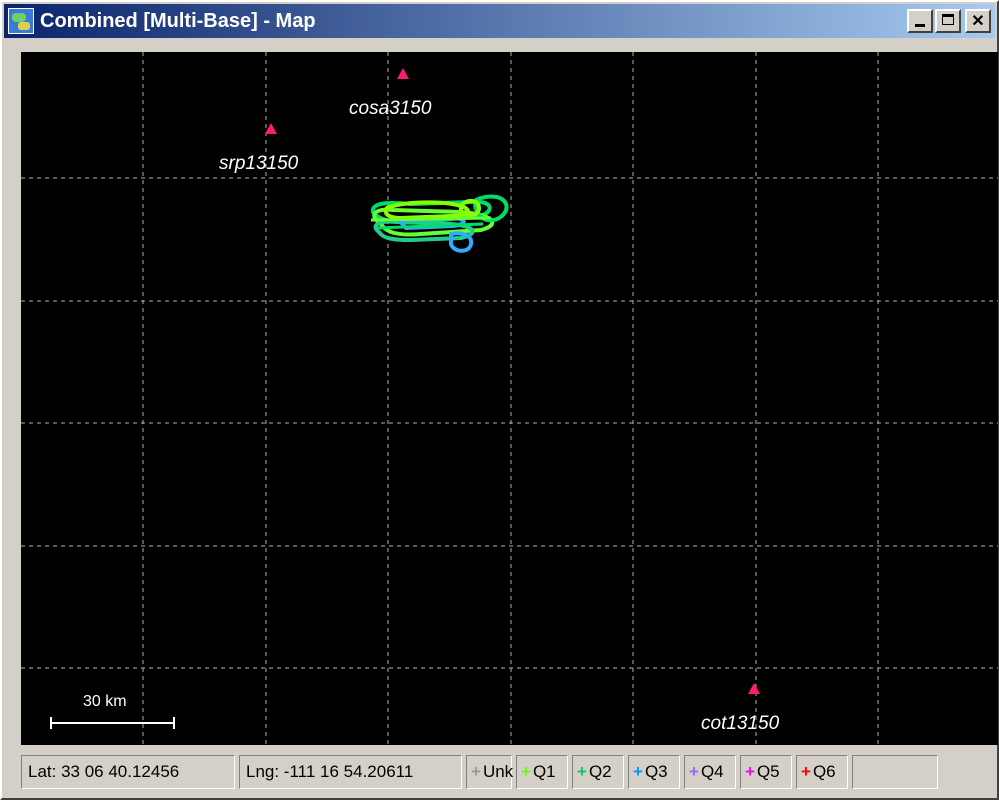  I want to click on station-srp13150: srp13150, so click(259, 148).